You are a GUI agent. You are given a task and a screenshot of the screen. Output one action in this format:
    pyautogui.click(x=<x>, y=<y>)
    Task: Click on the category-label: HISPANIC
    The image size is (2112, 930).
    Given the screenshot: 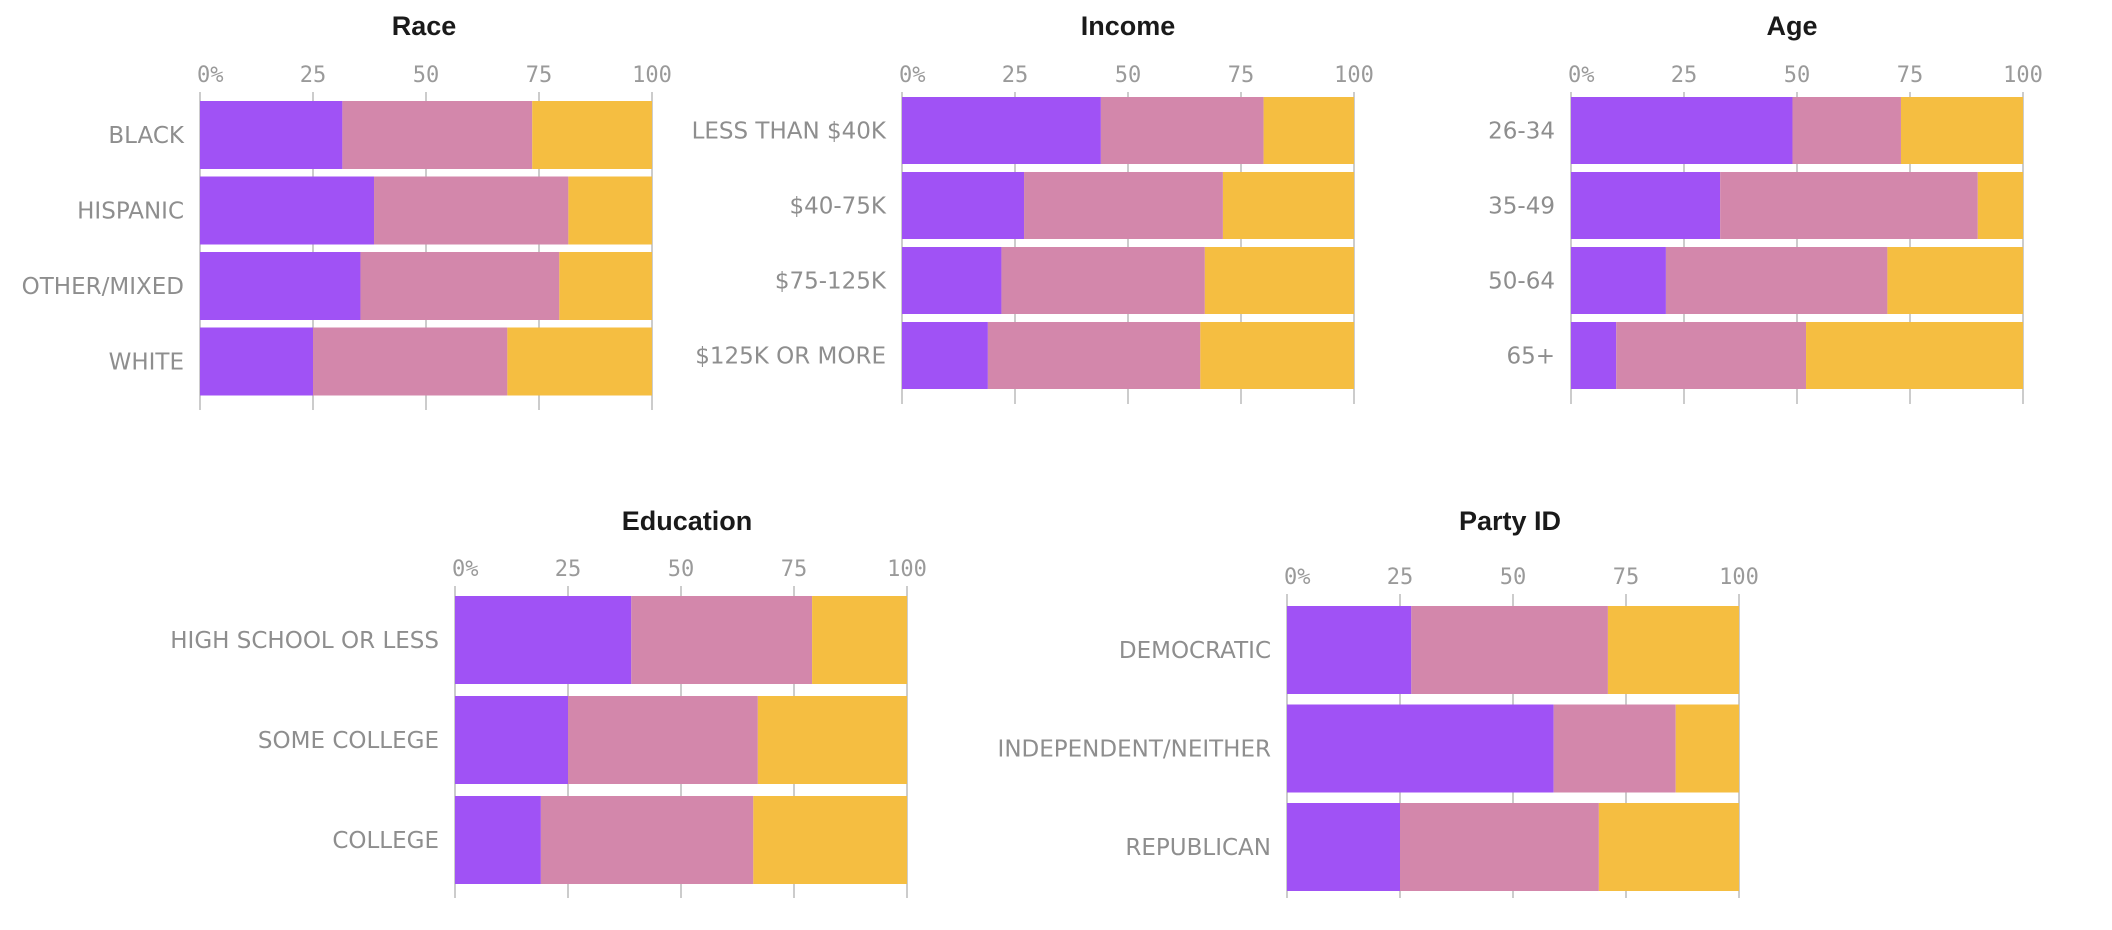 What is the action you would take?
    pyautogui.click(x=130, y=212)
    